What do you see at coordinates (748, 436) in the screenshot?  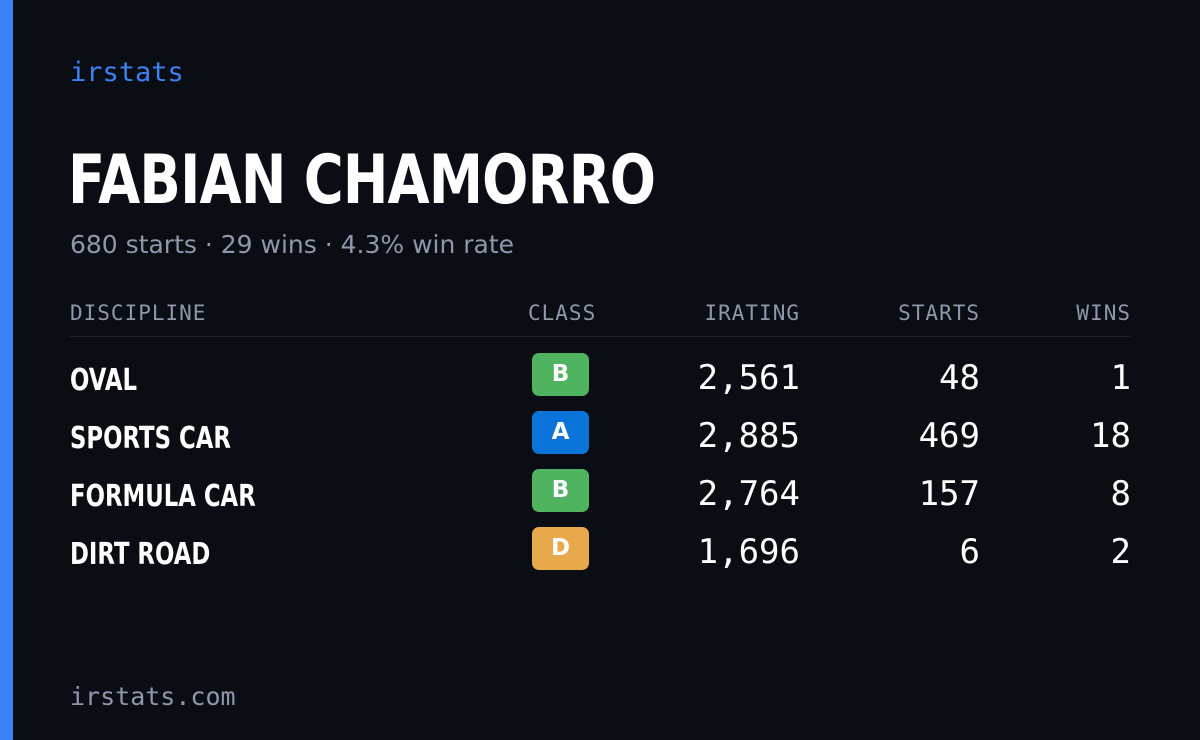 I see `irating-value: 2,885` at bounding box center [748, 436].